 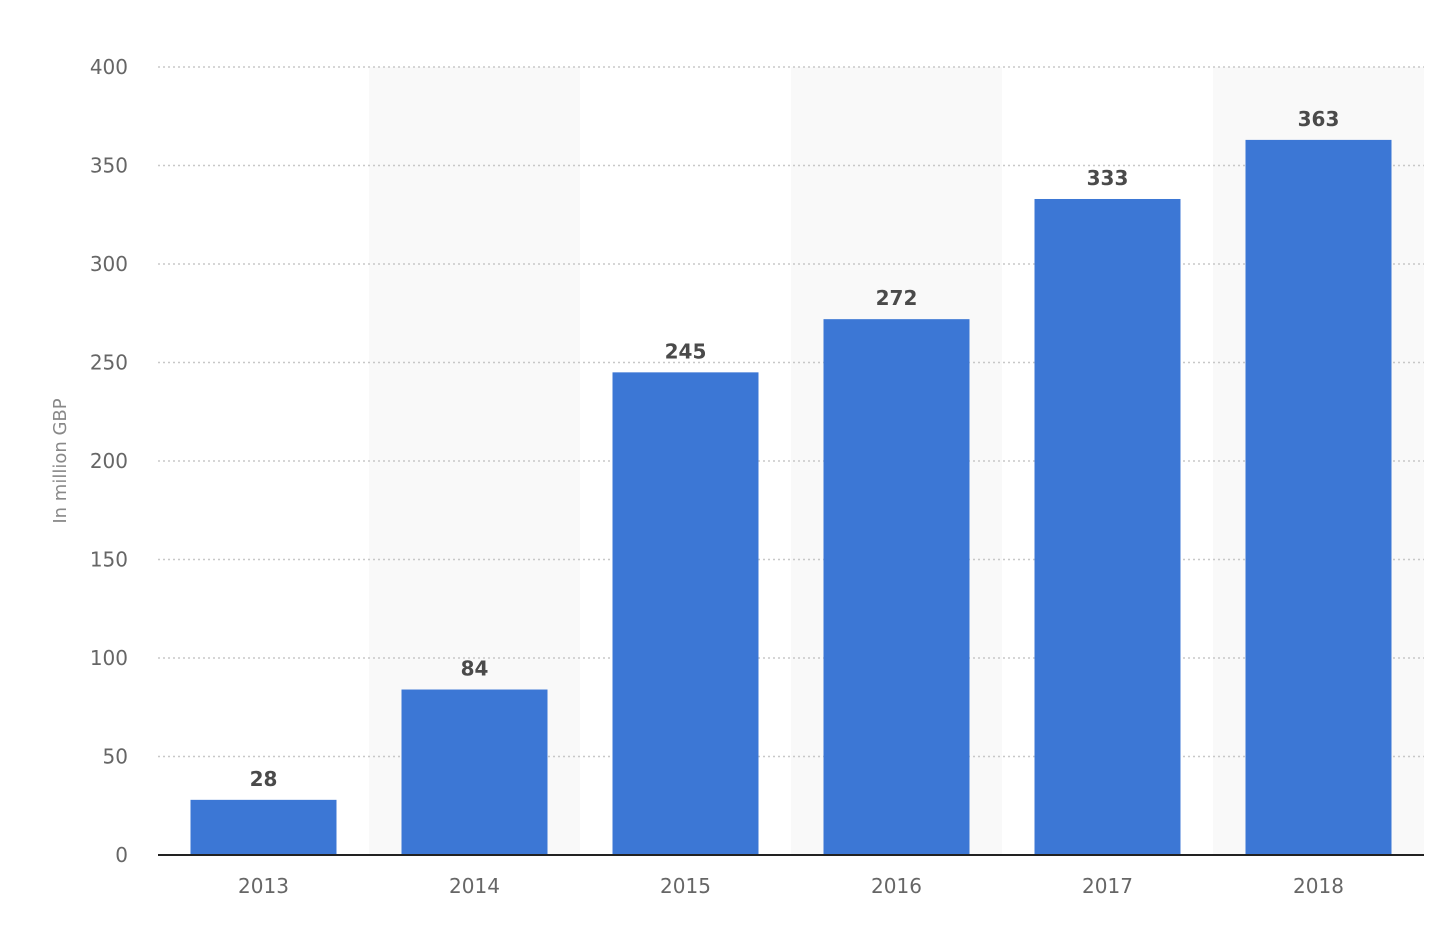 I want to click on bar-2016, so click(x=896, y=587).